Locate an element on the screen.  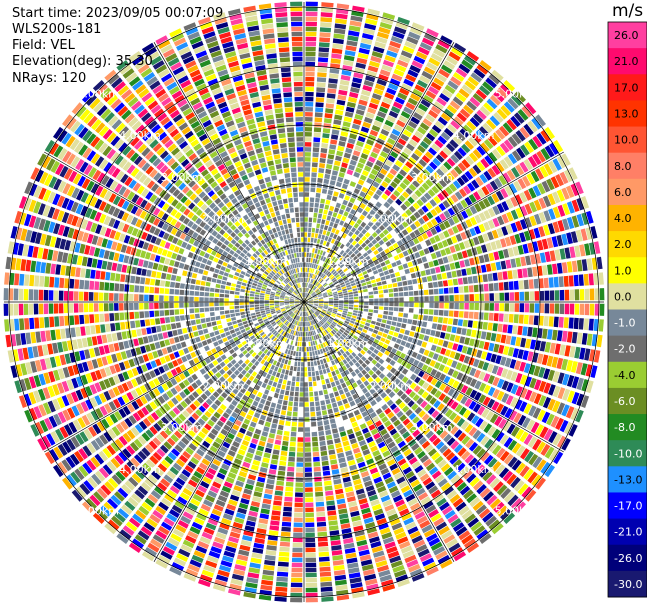
colorbar-tick-label: 21.0 is located at coordinates (626, 61).